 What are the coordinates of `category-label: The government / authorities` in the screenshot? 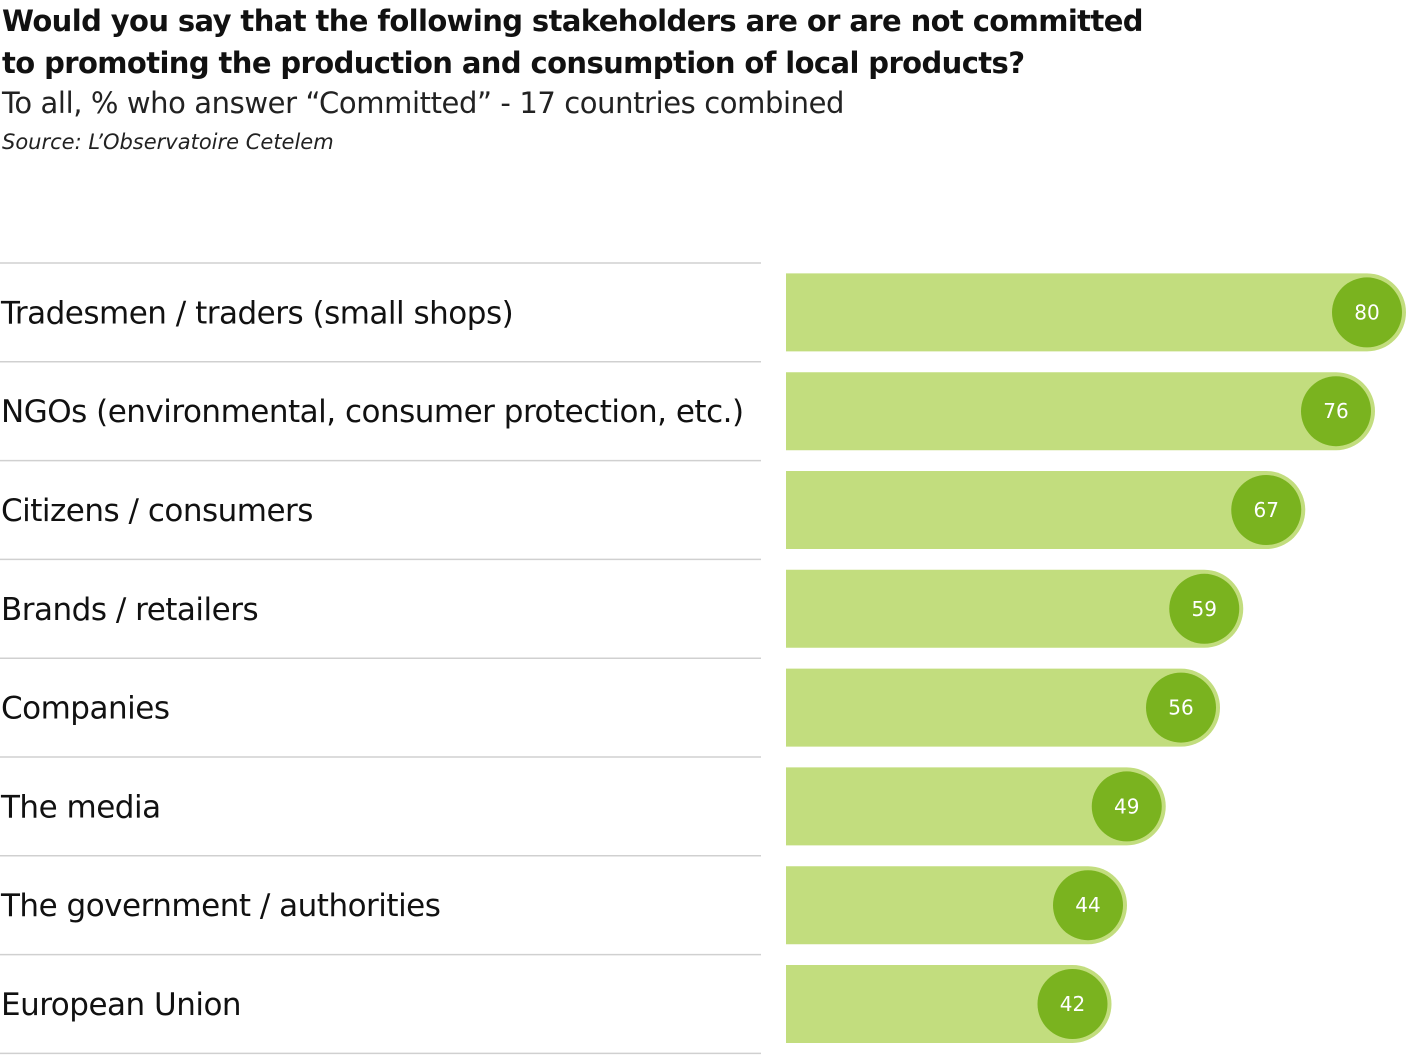 It's located at (220, 906).